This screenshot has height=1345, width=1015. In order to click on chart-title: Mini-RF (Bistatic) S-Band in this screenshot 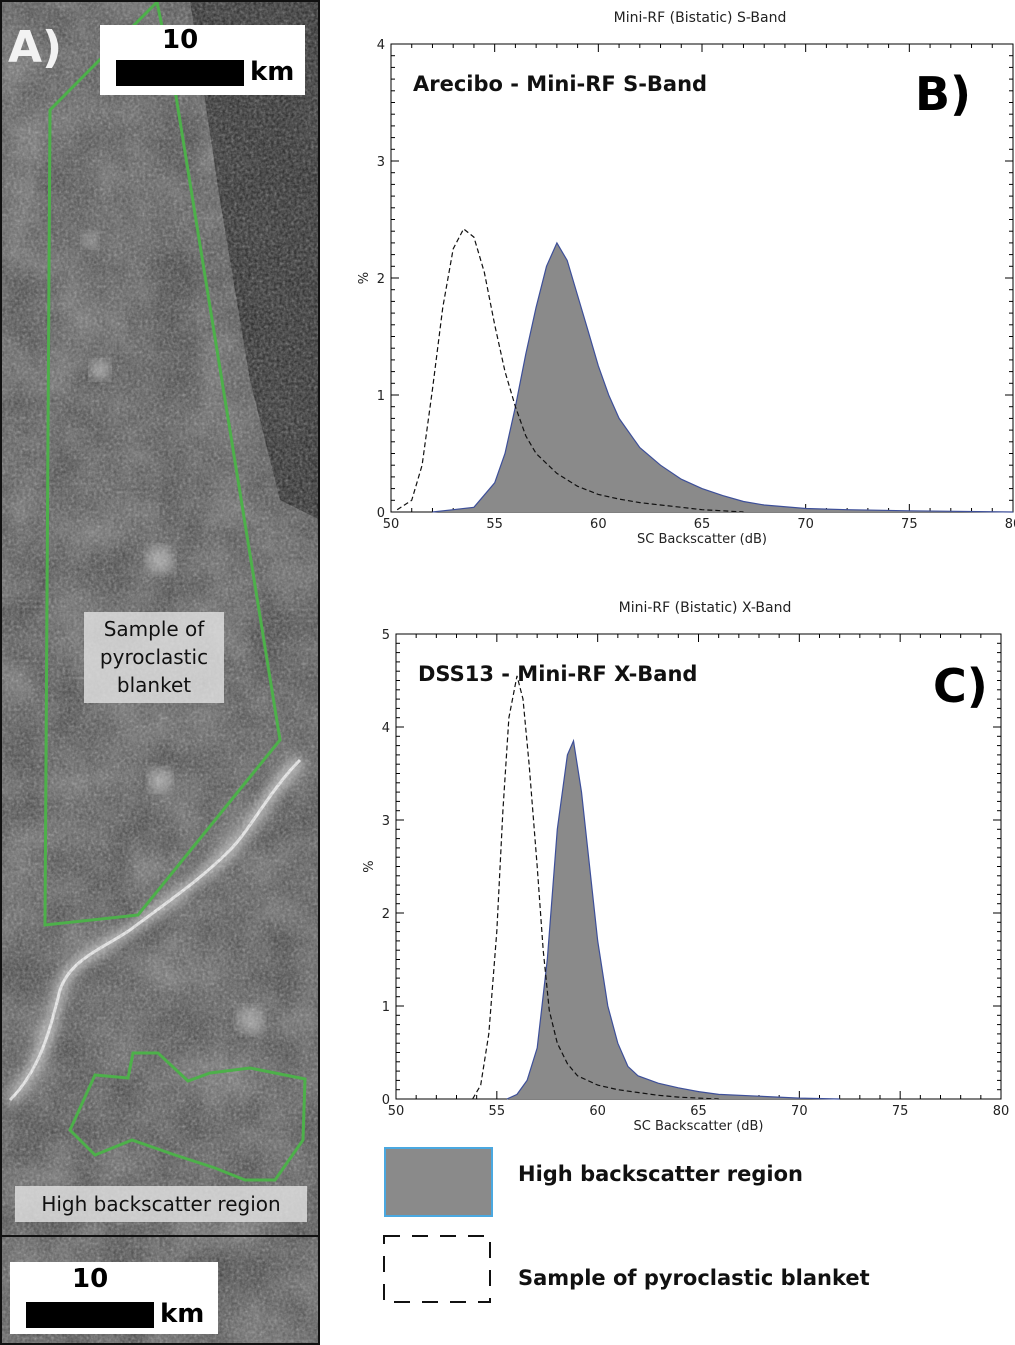, I will do `click(700, 18)`.